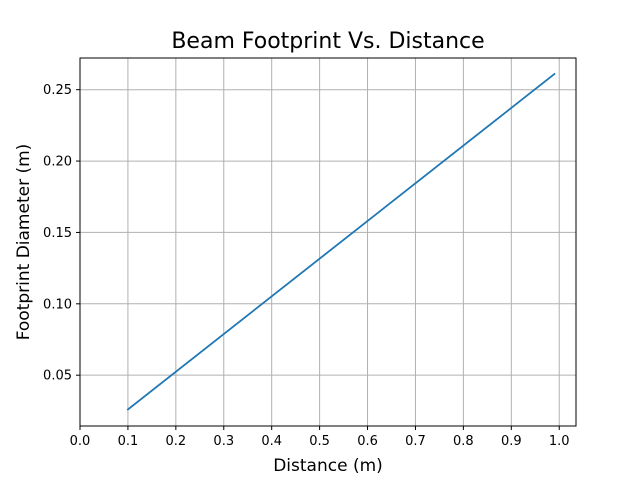 The height and width of the screenshot is (480, 640). I want to click on y-tick-label: 0.05, so click(57, 376).